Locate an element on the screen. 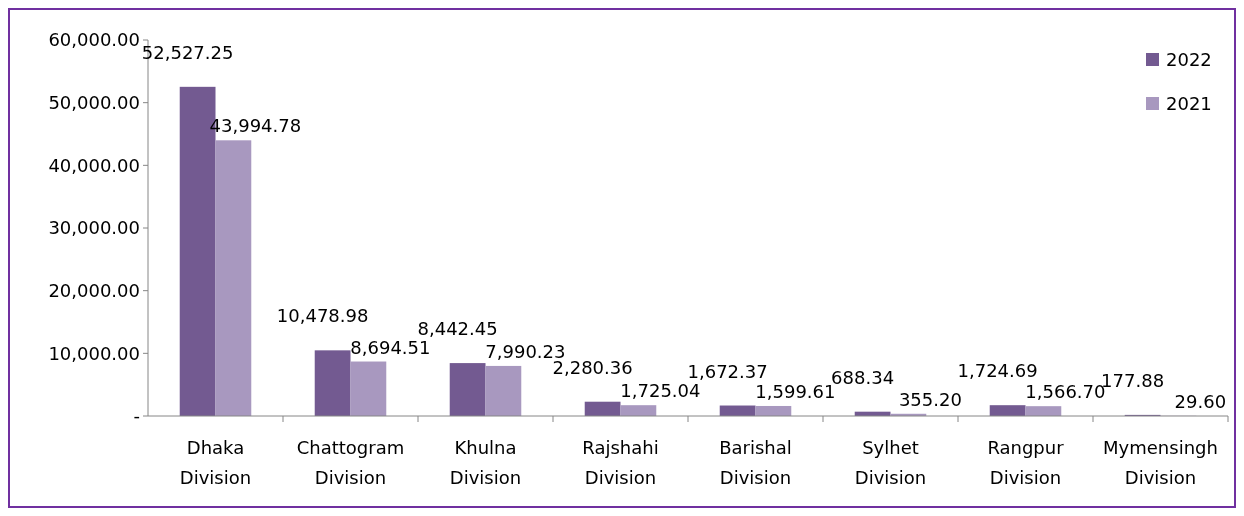  data-label: 1,672.37 is located at coordinates (727, 371).